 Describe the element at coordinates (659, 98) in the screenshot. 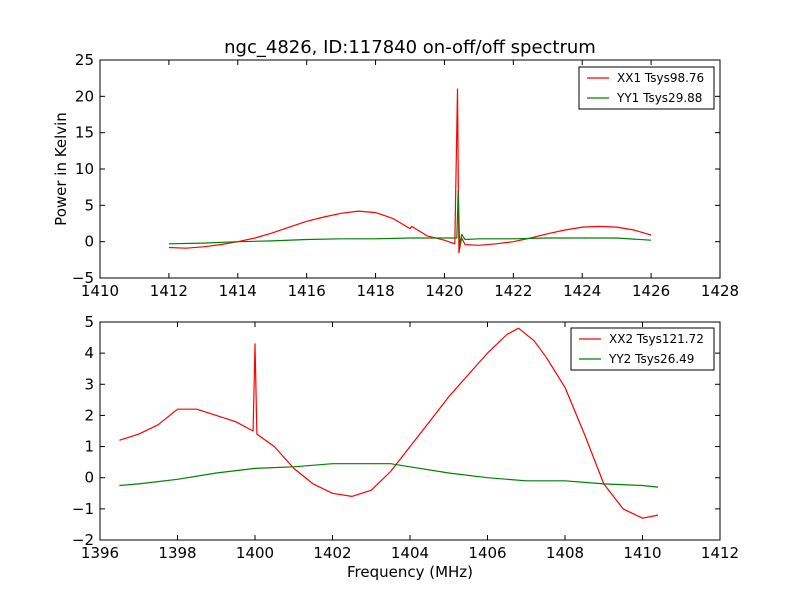

I see `legend-entry: YY1 Tsys29.88` at that location.